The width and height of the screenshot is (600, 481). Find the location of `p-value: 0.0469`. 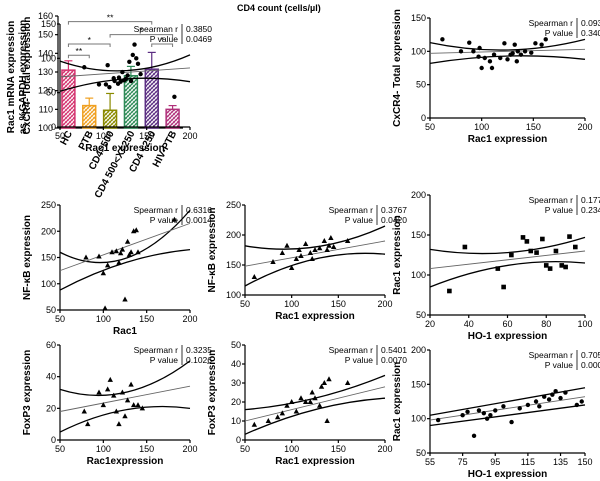

p-value: 0.0469 is located at coordinates (199, 39).